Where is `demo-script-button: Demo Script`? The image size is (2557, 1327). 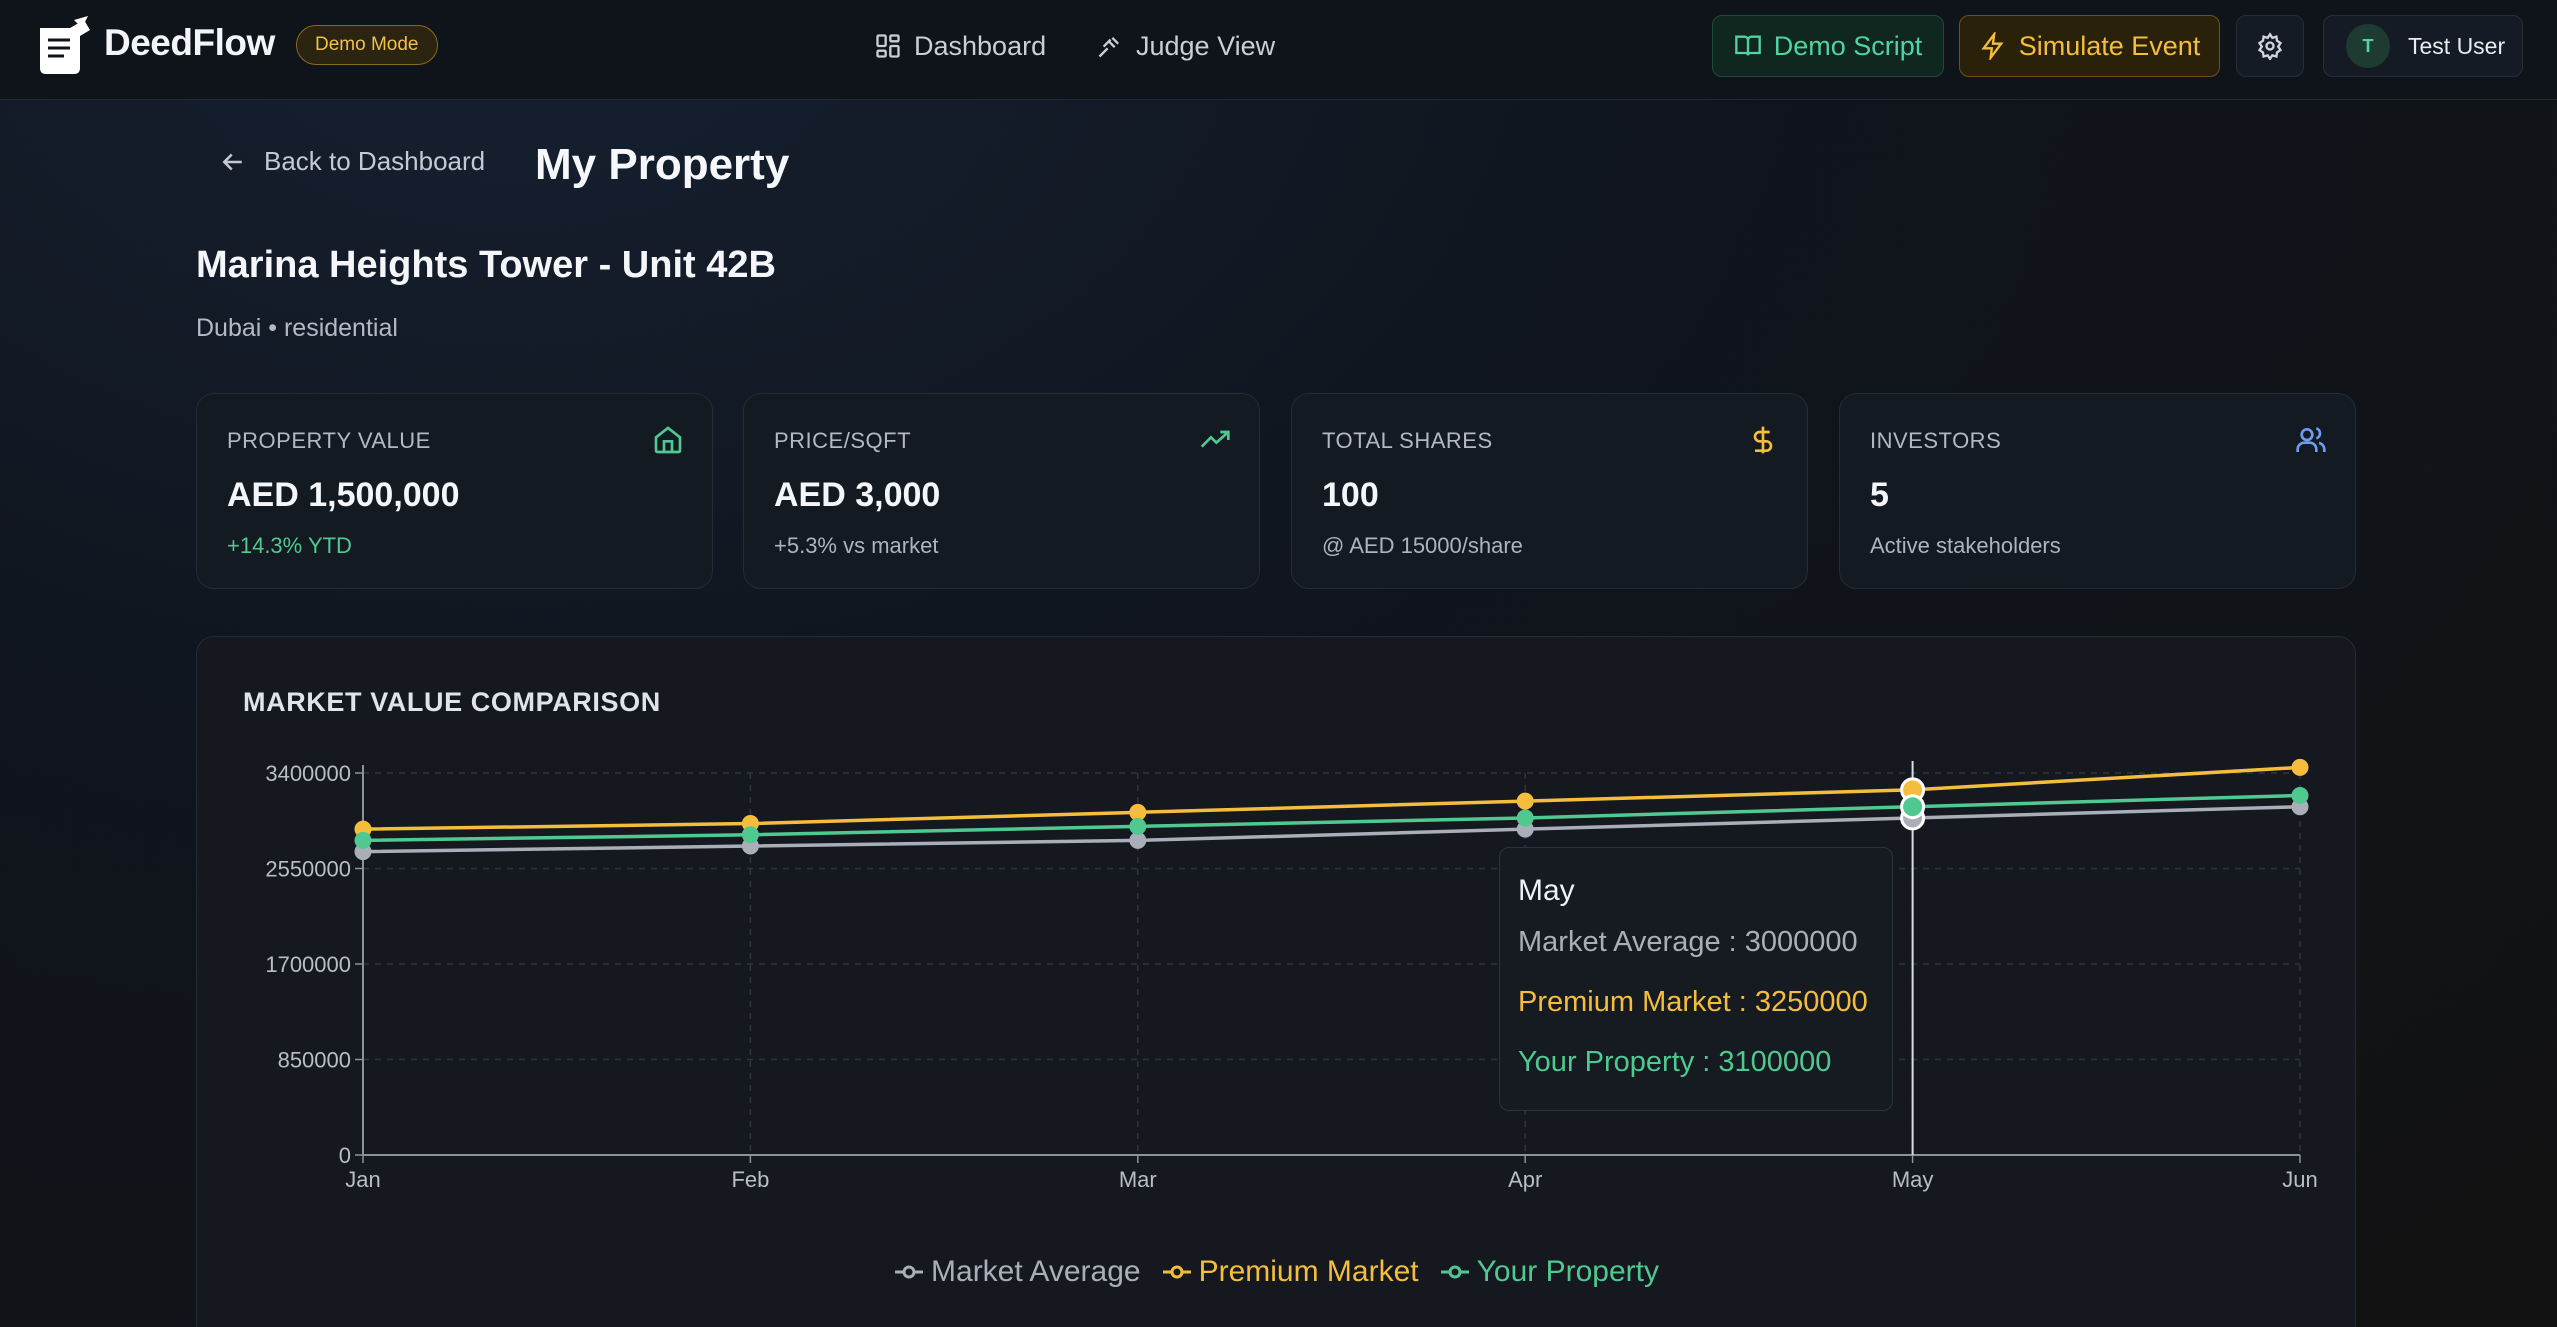
demo-script-button: Demo Script is located at coordinates (1828, 46).